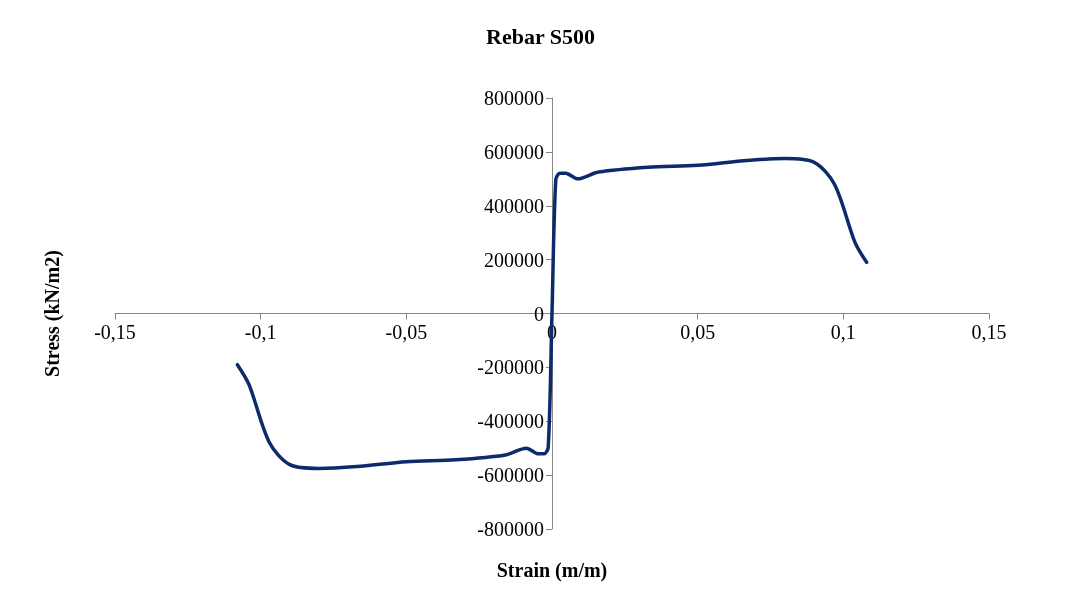  What do you see at coordinates (843, 331) in the screenshot?
I see `x-tick-label: 0,1` at bounding box center [843, 331].